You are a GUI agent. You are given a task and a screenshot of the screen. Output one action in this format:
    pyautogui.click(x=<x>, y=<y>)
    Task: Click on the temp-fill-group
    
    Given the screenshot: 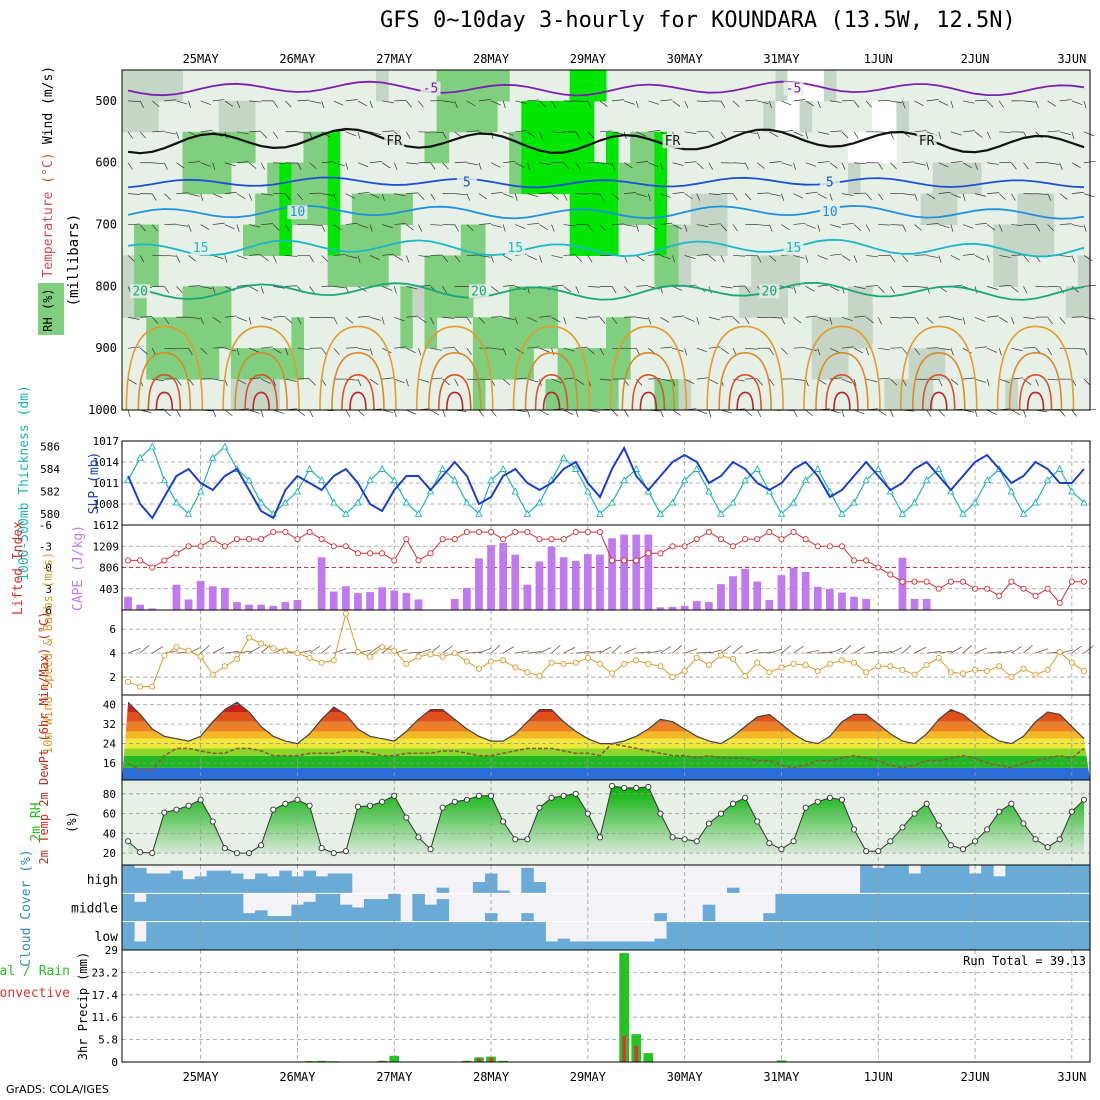 What is the action you would take?
    pyautogui.click(x=606, y=741)
    